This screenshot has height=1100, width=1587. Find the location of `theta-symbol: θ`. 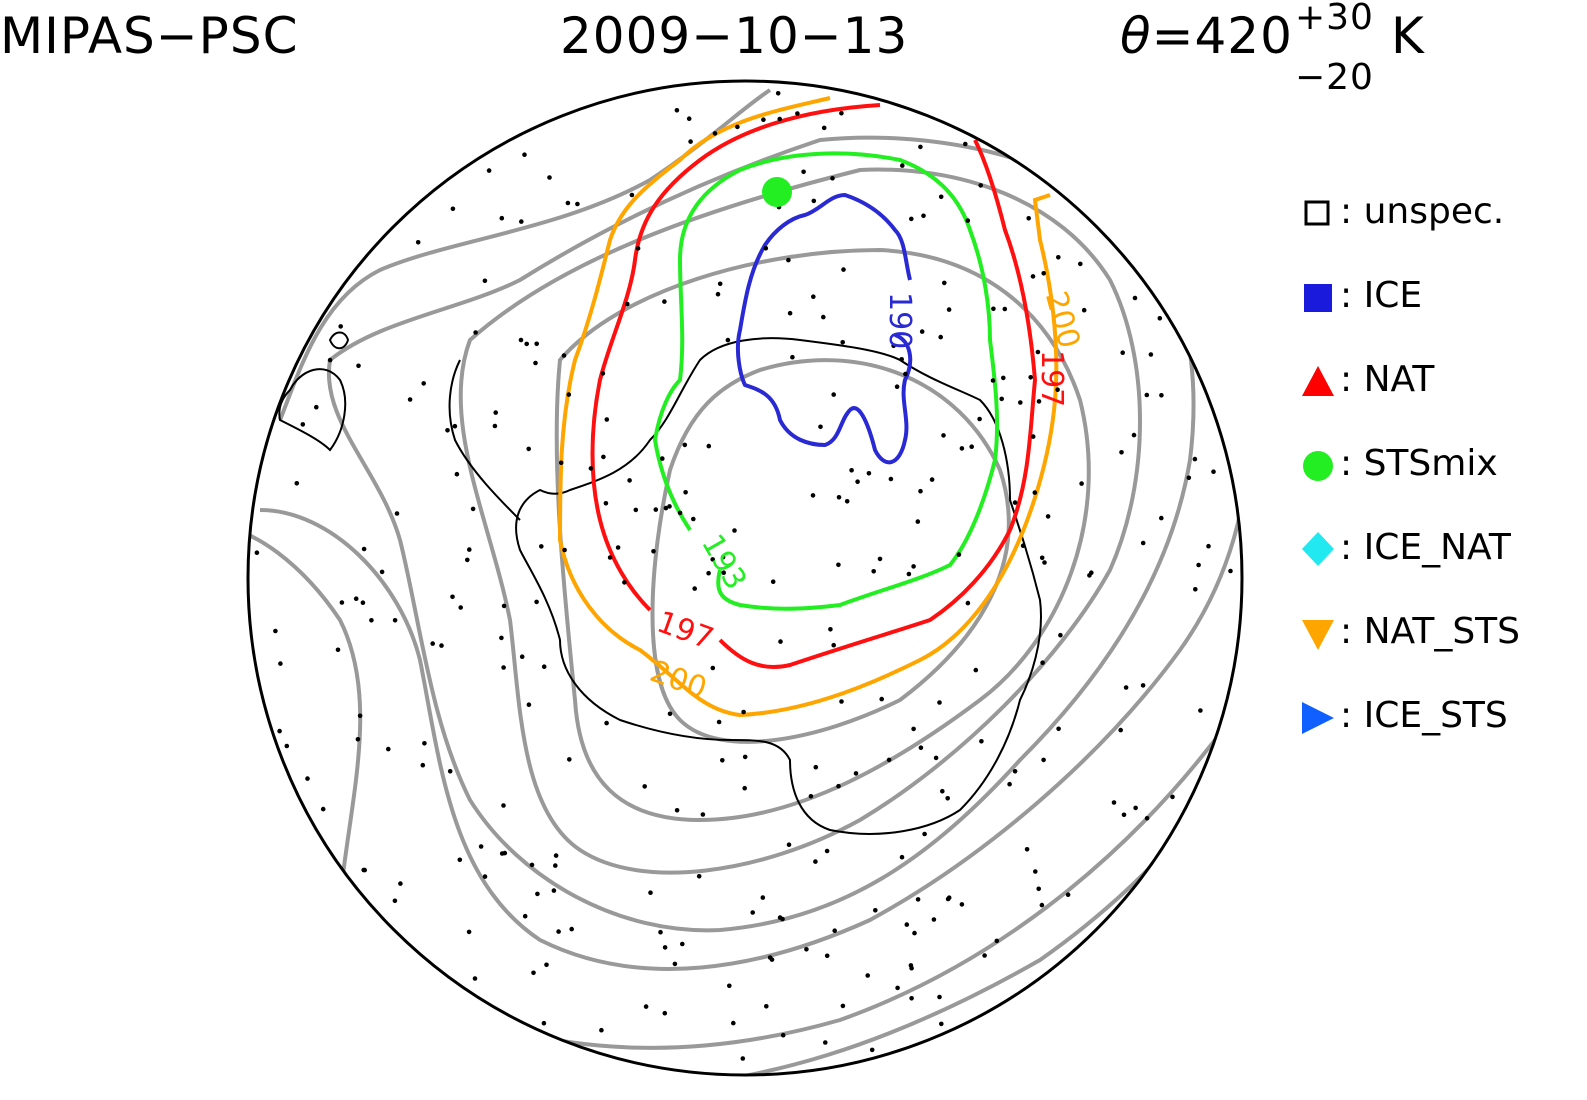

theta-symbol: θ is located at coordinates (1136, 36).